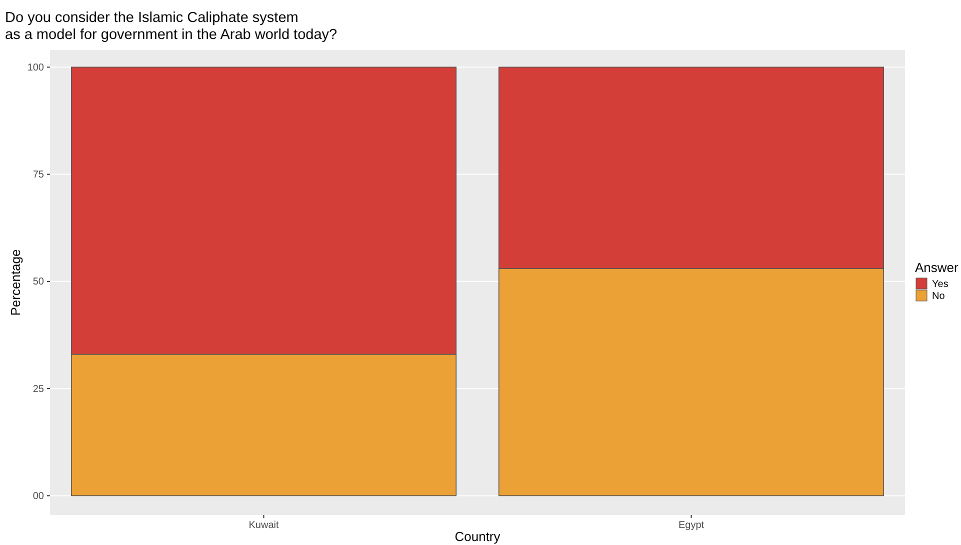  I want to click on y-tick-label: 75, so click(38, 174).